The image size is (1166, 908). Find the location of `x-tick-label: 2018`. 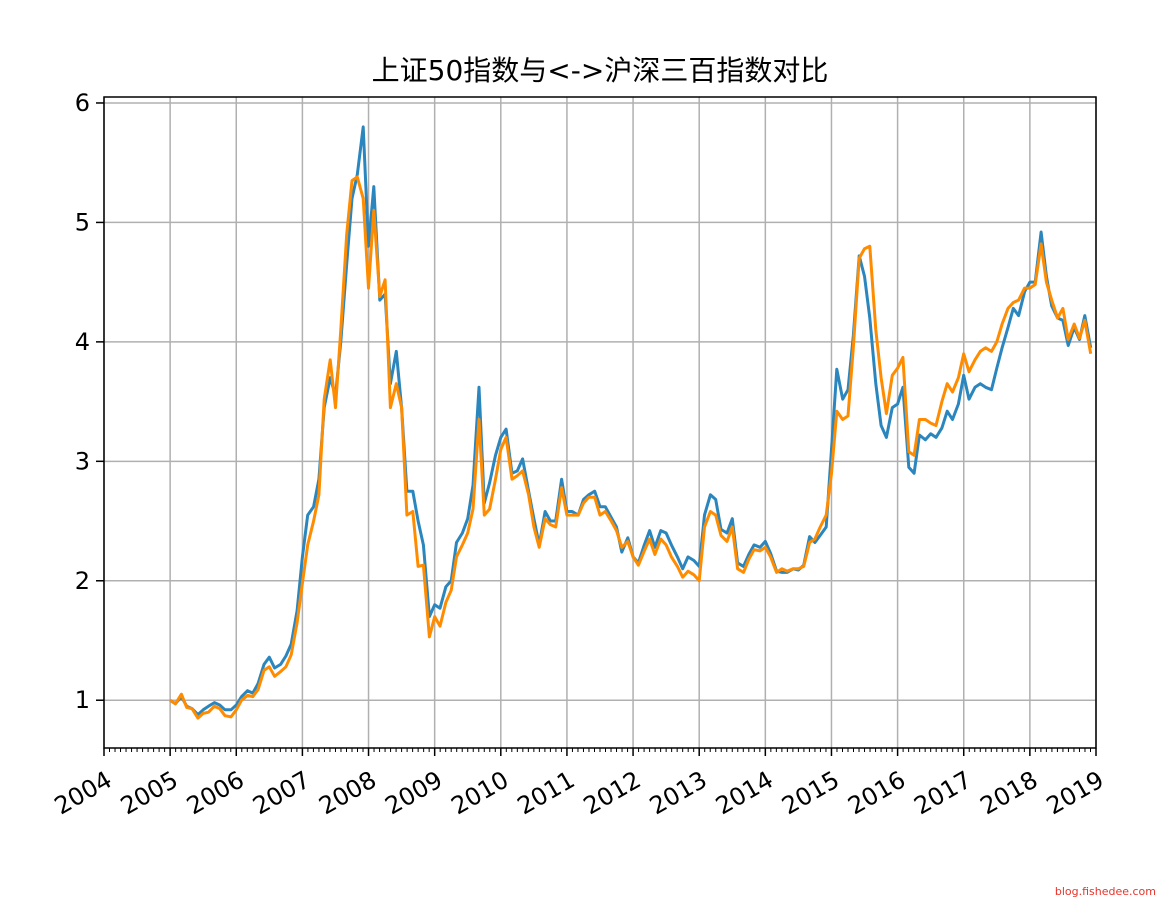

x-tick-label: 2018 is located at coordinates (1009, 793).